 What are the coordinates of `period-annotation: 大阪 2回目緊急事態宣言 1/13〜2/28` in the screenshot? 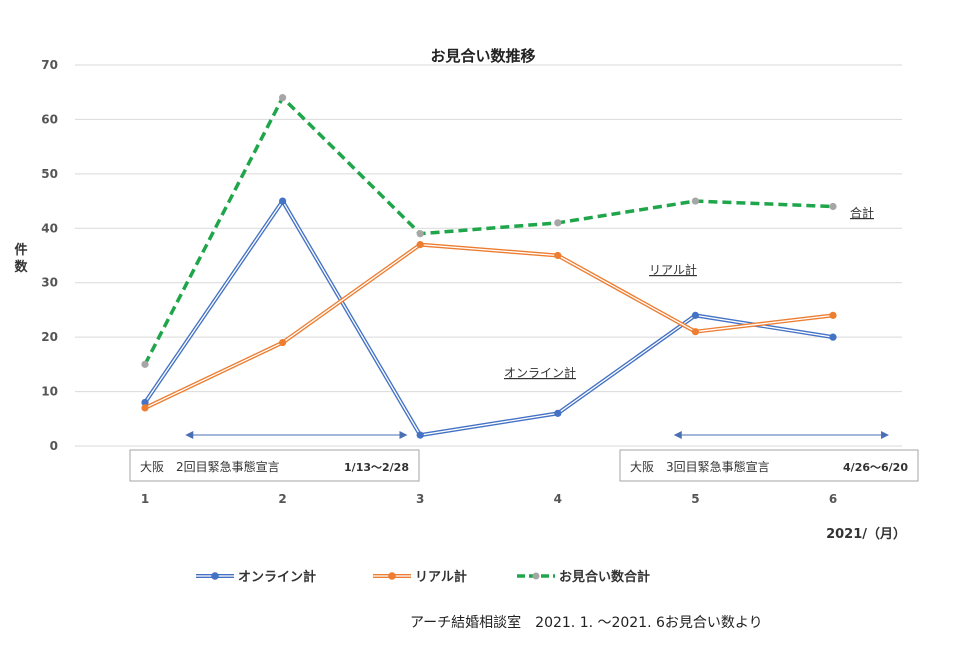 It's located at (274, 456).